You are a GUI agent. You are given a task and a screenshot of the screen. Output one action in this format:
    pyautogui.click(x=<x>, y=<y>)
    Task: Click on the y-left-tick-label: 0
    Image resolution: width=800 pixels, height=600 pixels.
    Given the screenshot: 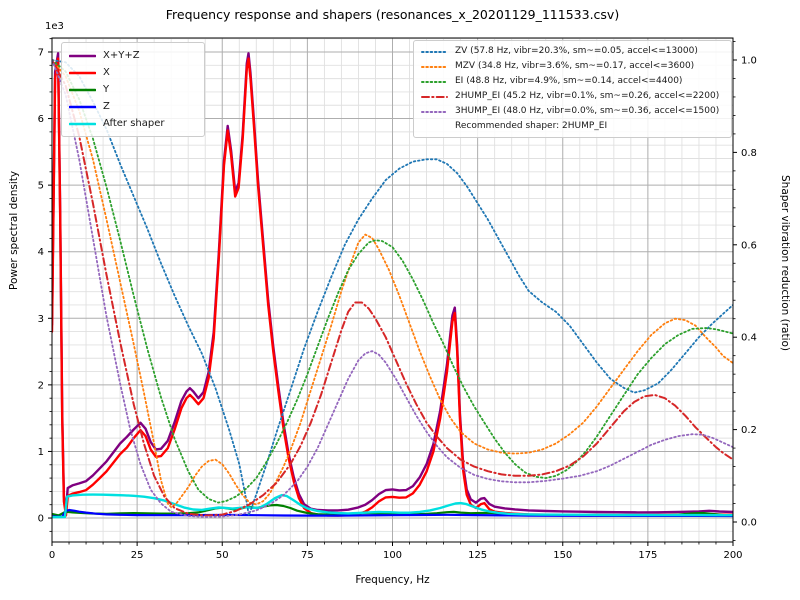 What is the action you would take?
    pyautogui.click(x=41, y=519)
    